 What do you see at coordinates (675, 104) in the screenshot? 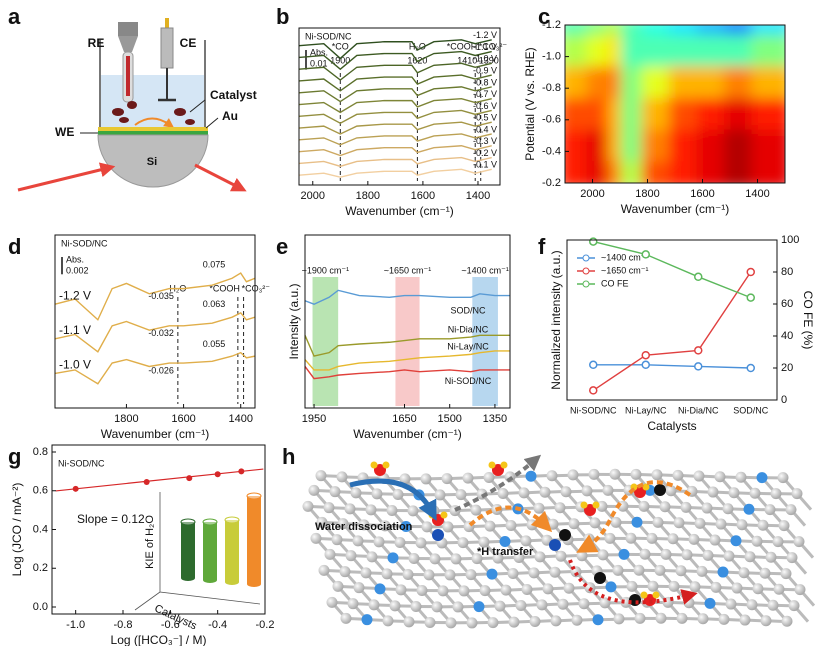
I see `heatmap-cells` at bounding box center [675, 104].